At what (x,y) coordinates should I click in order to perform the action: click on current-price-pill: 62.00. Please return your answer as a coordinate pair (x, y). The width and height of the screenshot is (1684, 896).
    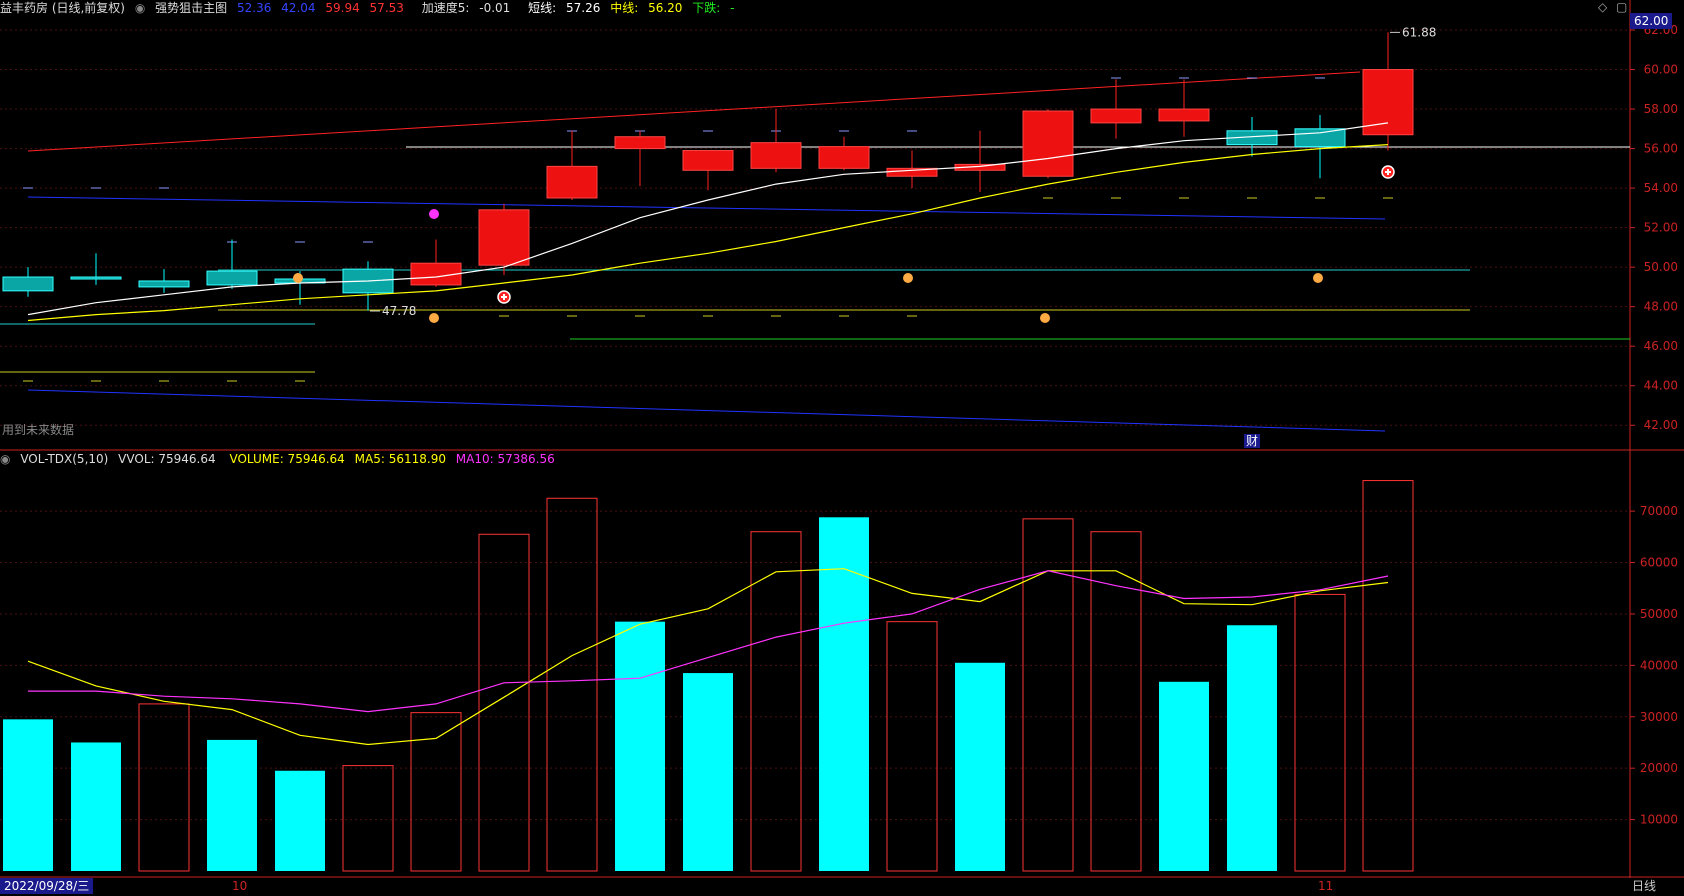
    Looking at the image, I should click on (1651, 21).